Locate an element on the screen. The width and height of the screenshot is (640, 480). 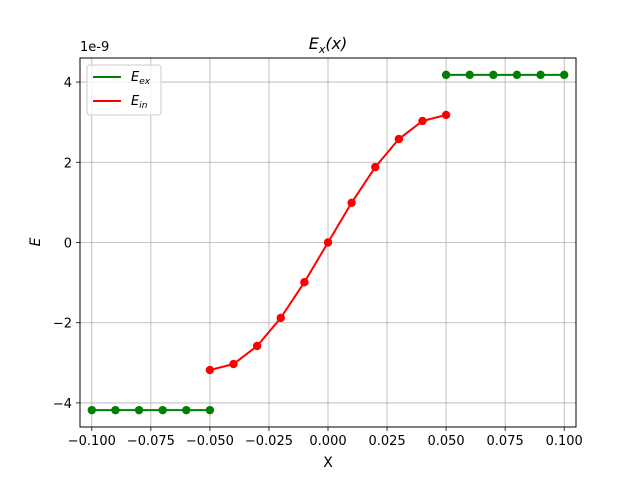
title-tail: (x) is located at coordinates (336, 43).